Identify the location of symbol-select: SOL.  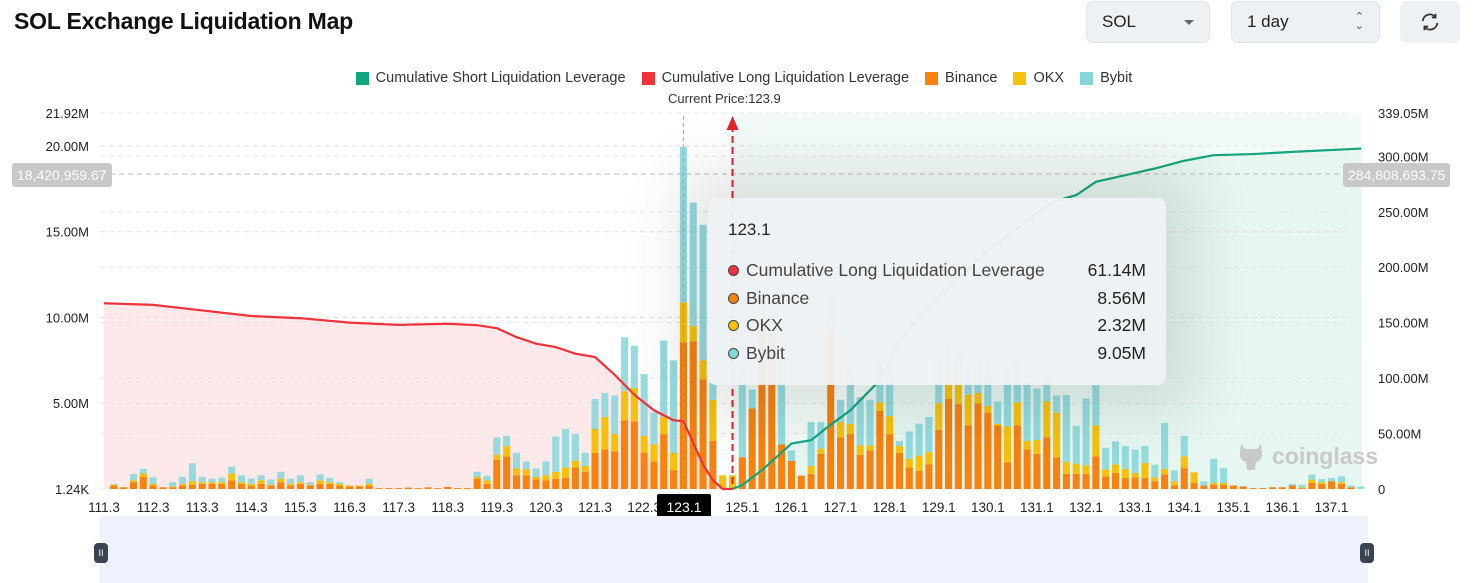
(1148, 22).